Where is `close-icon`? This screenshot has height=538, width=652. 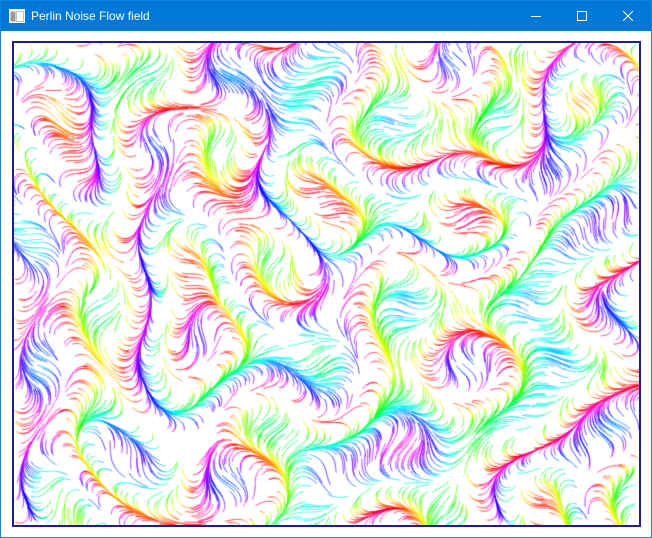
close-icon is located at coordinates (628, 16).